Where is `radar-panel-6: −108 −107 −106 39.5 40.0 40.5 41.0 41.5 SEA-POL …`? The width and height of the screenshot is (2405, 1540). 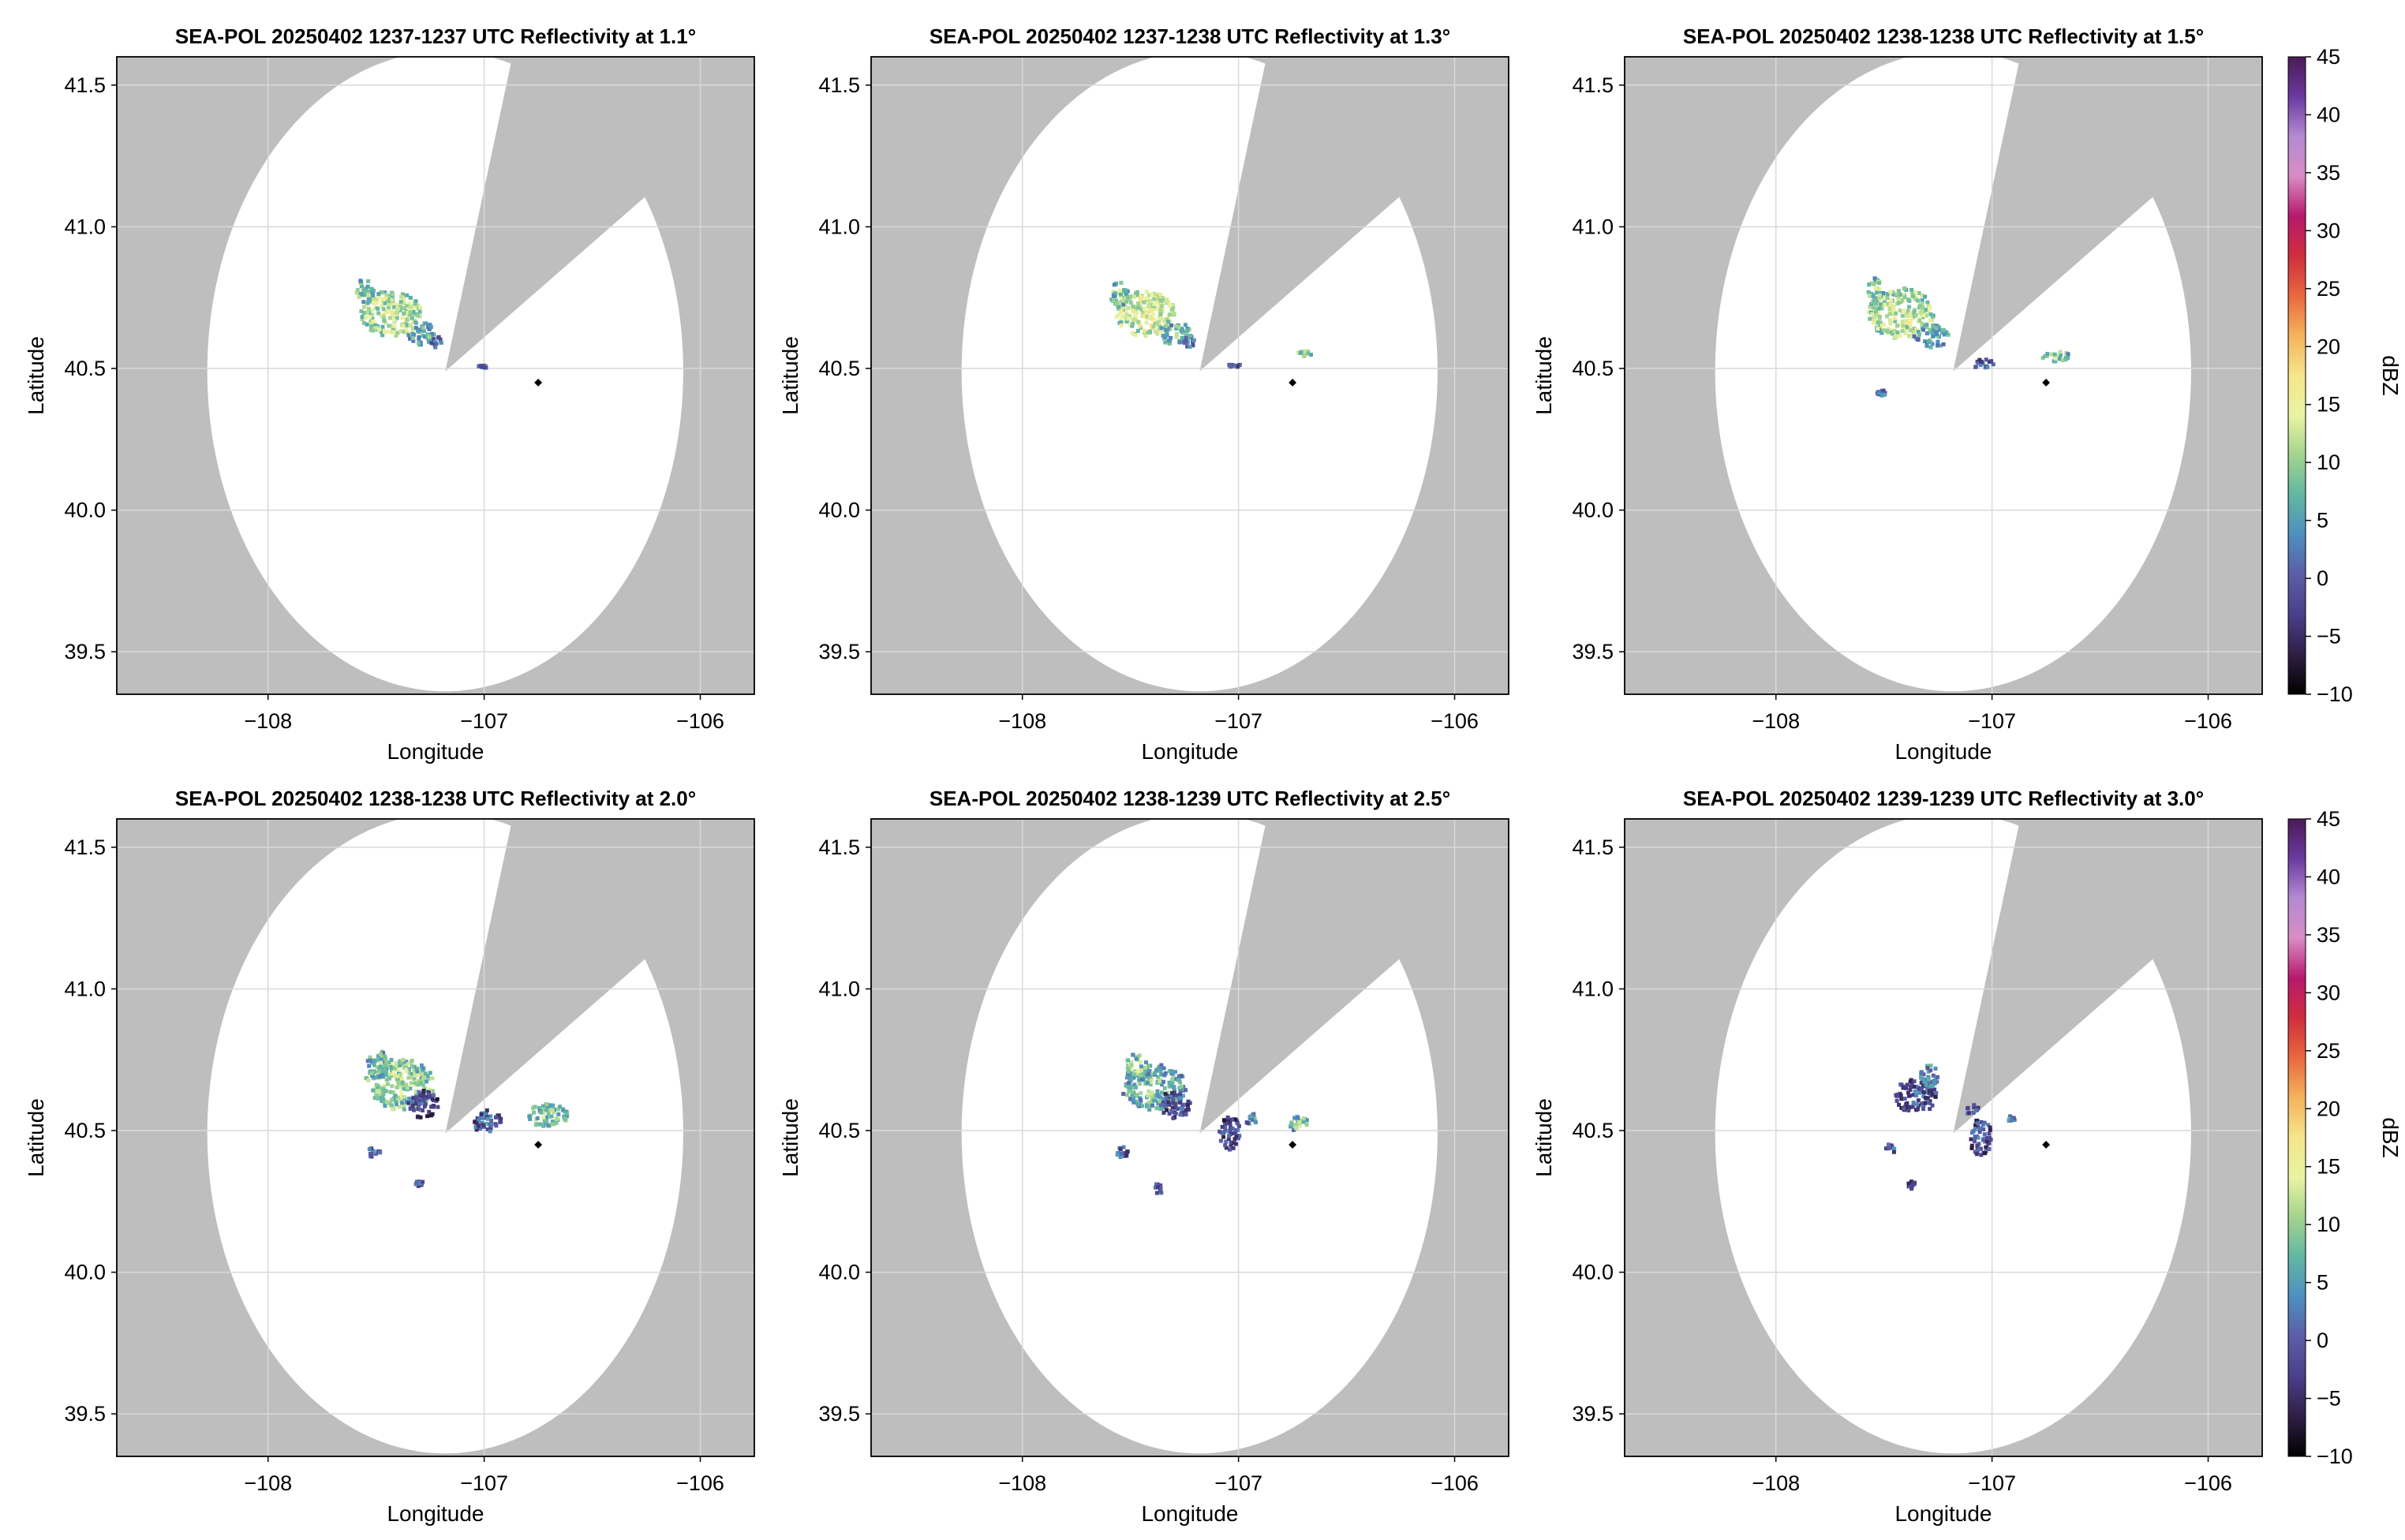 radar-panel-6: −108 −107 −106 39.5 40.0 40.5 41.0 41.5 SEA-POL … is located at coordinates (1897, 1156).